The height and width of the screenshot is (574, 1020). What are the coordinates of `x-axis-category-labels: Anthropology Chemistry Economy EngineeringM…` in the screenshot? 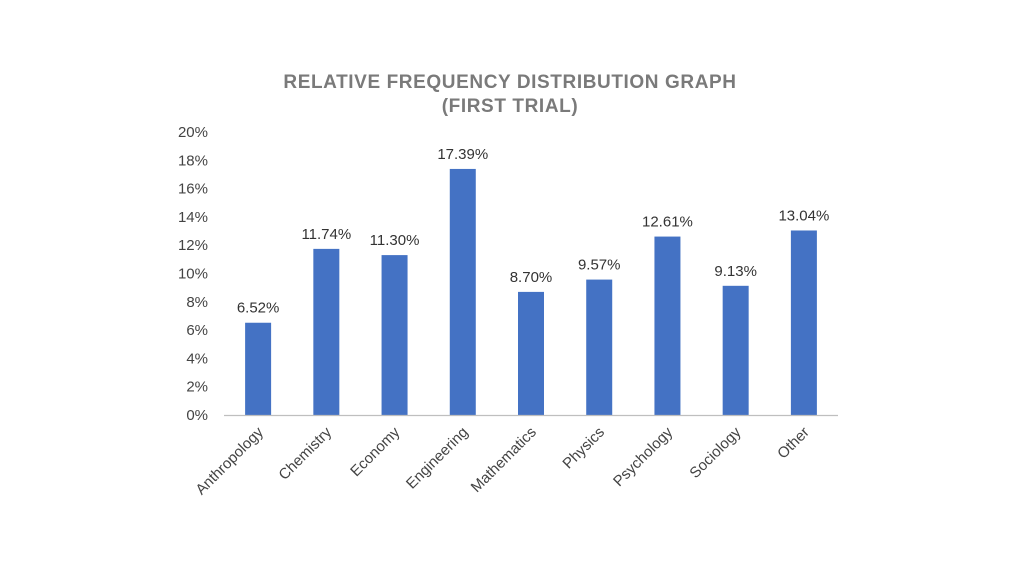 It's located at (502, 460).